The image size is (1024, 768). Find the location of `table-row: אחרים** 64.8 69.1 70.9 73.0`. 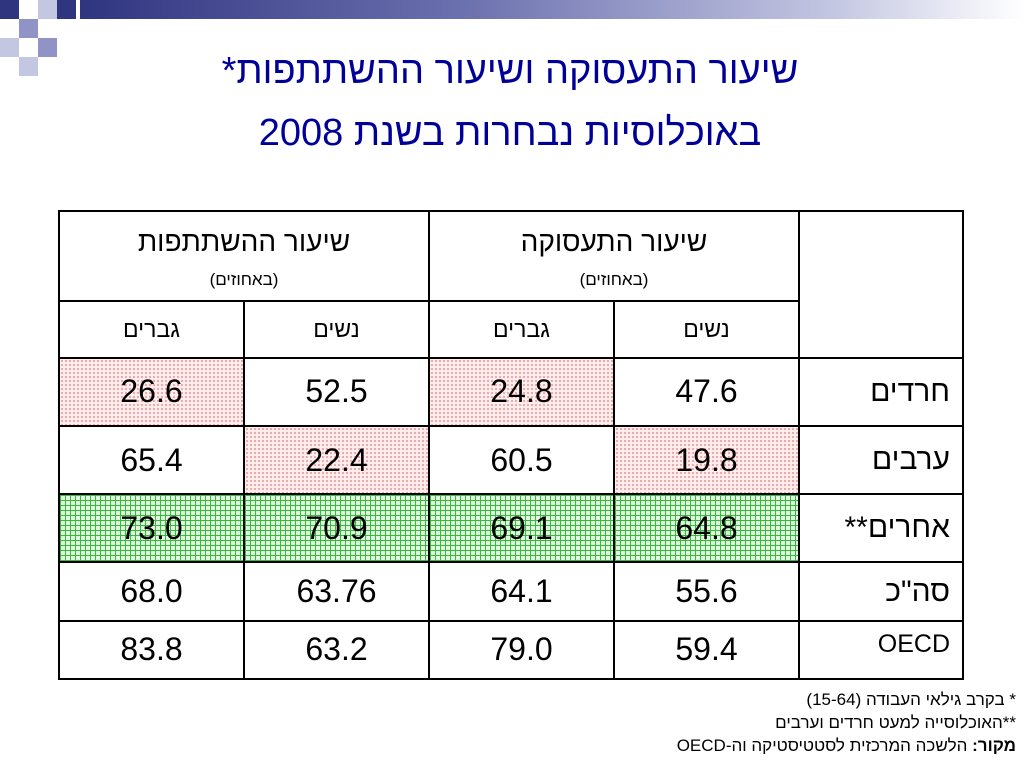

table-row: אחרים** 64.8 69.1 70.9 73.0 is located at coordinates (511, 528).